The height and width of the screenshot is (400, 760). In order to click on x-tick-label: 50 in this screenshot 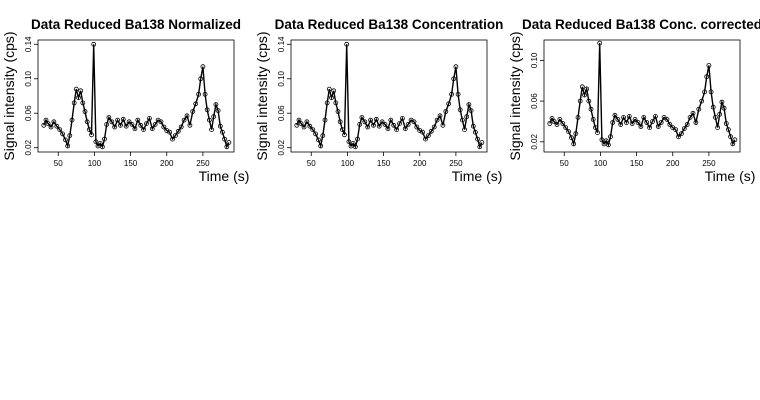, I will do `click(311, 163)`.